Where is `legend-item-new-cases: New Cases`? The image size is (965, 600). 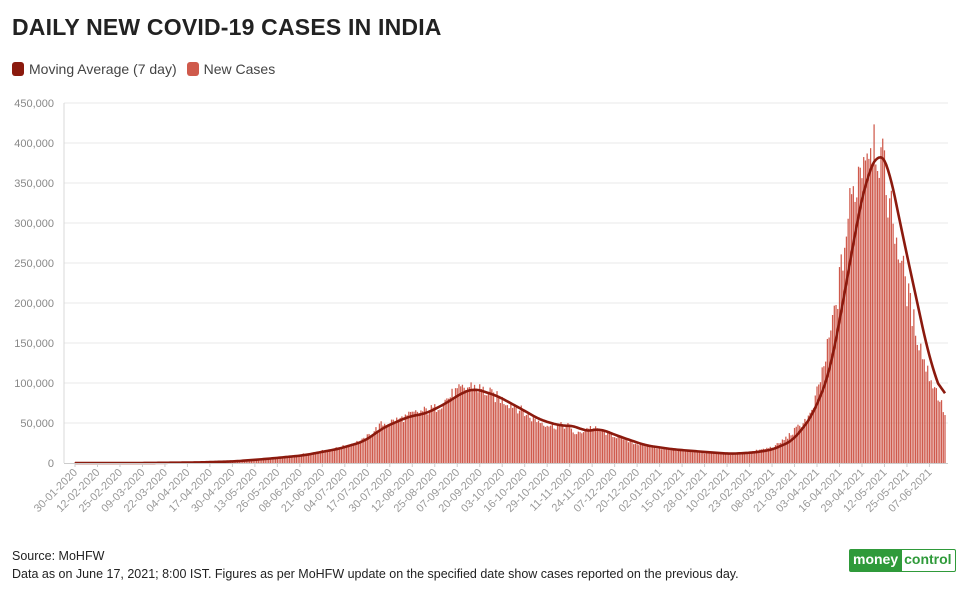
legend-item-new-cases: New Cases is located at coordinates (230, 69).